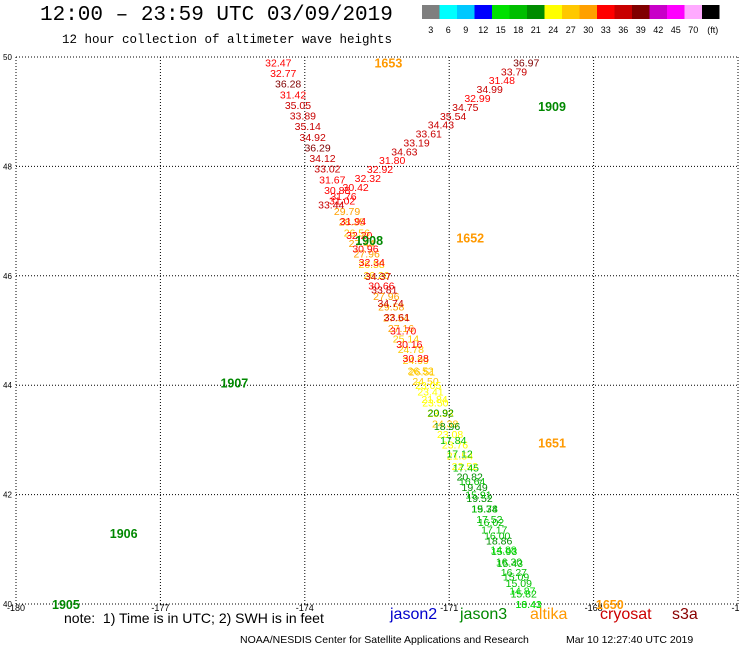 The image size is (740, 650). I want to click on satellite-legend-jason2: jason2, so click(414, 614).